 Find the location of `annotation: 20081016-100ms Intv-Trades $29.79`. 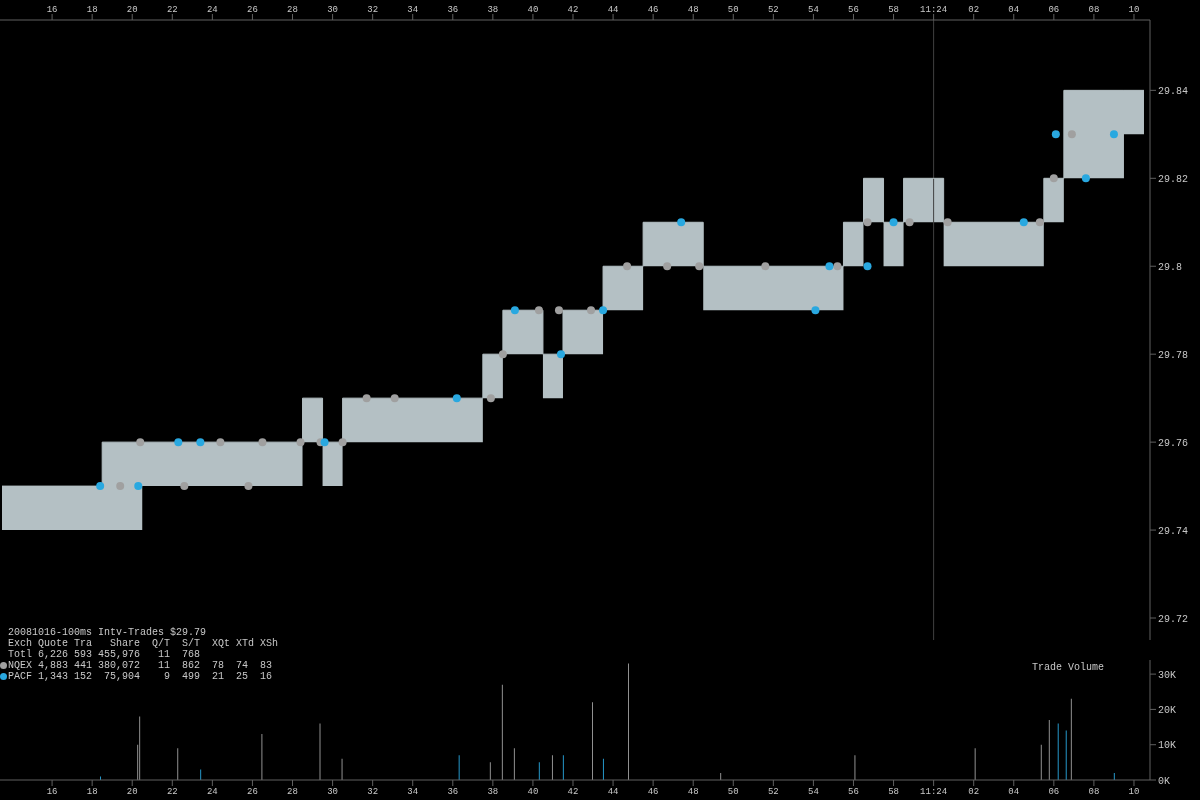

annotation: 20081016-100ms Intv-Trades $29.79 is located at coordinates (108, 632).